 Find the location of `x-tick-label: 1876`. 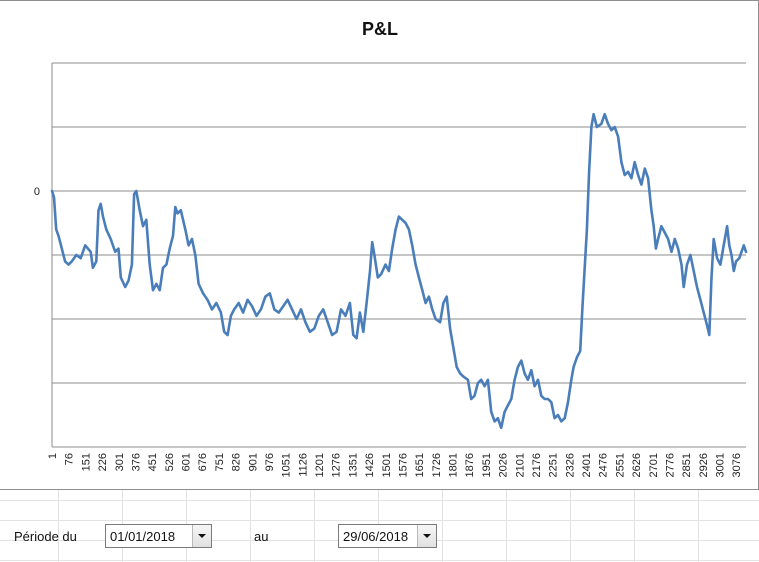

x-tick-label: 1876 is located at coordinates (470, 465).